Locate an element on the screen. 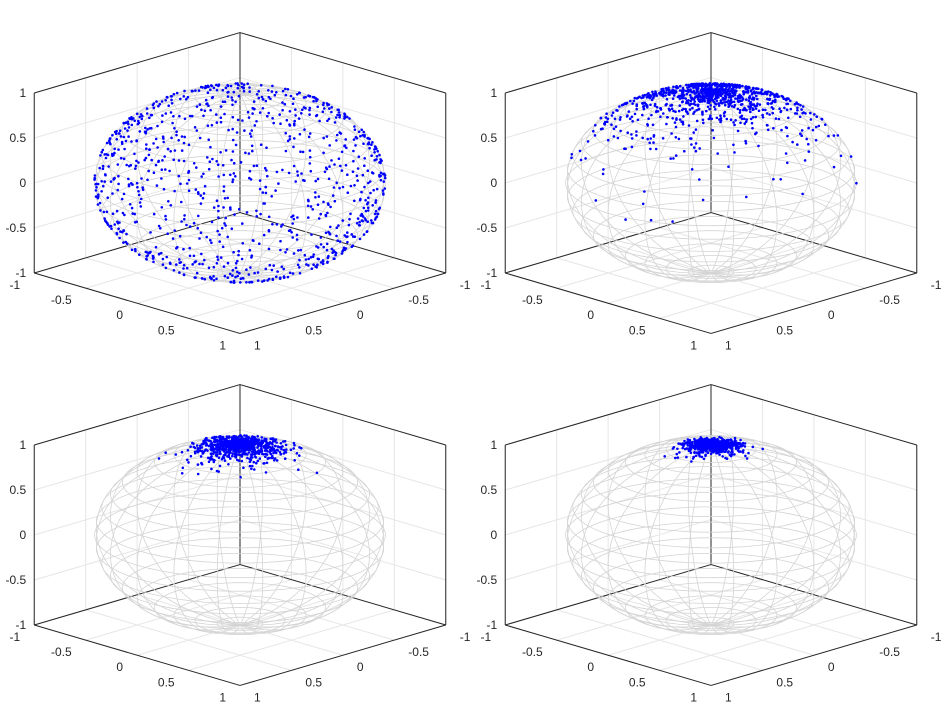  floor-grid-line is located at coordinates (762, 288).